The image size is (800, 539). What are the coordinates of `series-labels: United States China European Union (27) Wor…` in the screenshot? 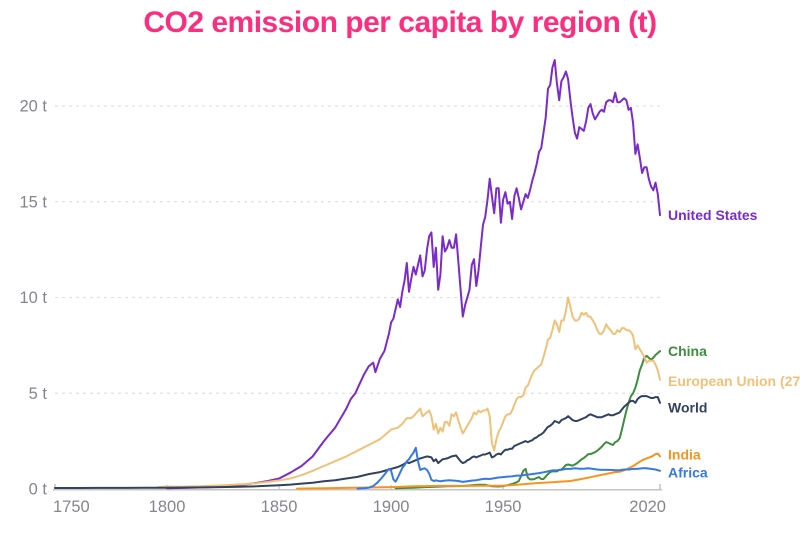 It's located at (734, 344).